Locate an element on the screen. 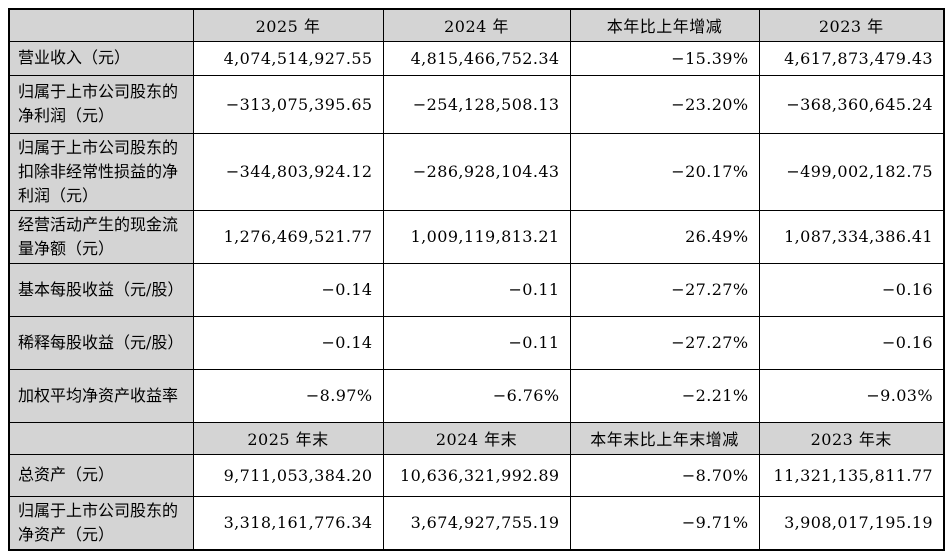 The height and width of the screenshot is (552, 951). row-label-diluted-eps: 稀释每股收益（元/股） is located at coordinates (101, 342).